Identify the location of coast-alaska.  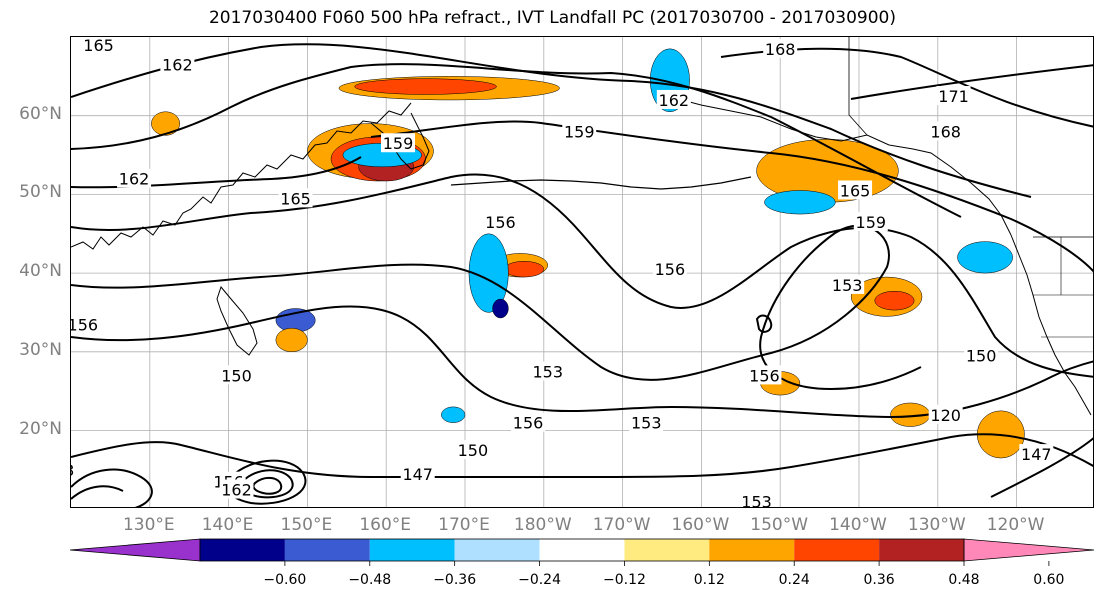
(841, 166).